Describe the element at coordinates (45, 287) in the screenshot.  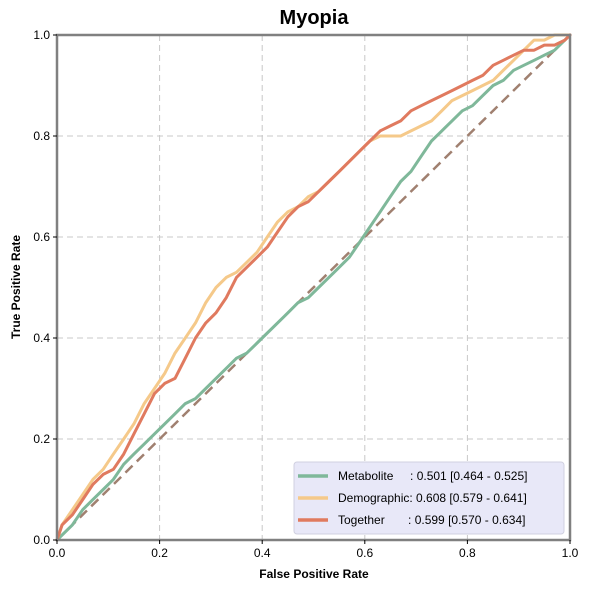
I see `y-axis-ticks: 0.0 0.2 0.4 0.6 0.8 1.0` at that location.